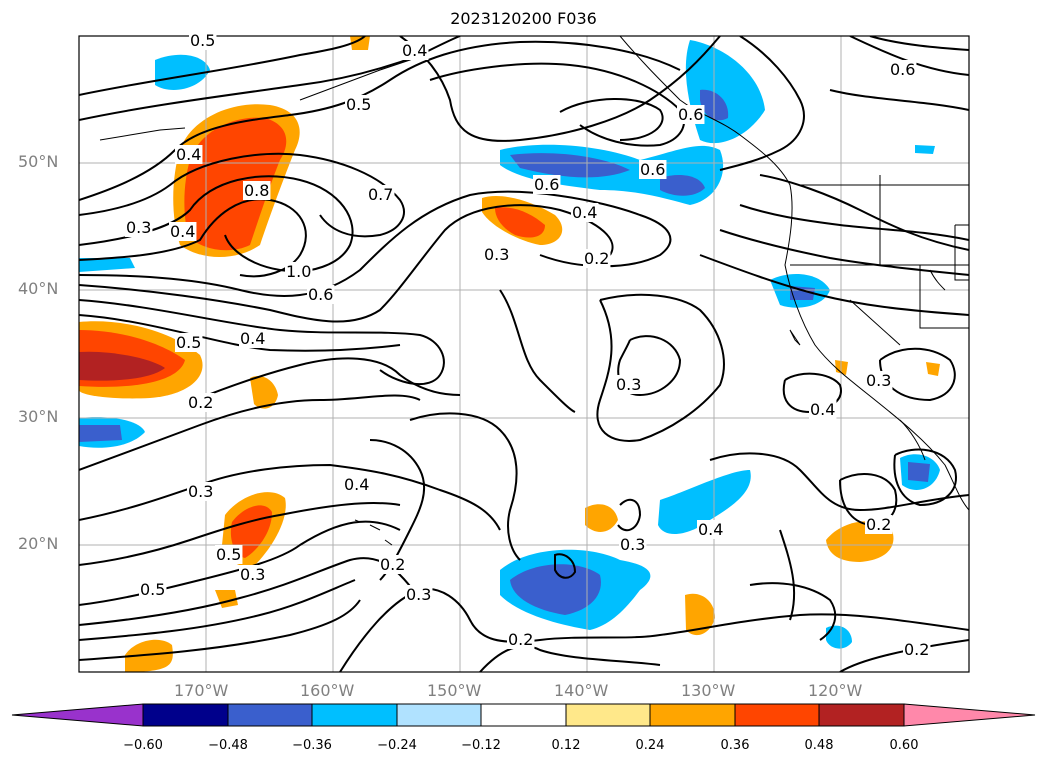  What do you see at coordinates (397, 745) in the screenshot?
I see `colorbar-tick-label: −0.24` at bounding box center [397, 745].